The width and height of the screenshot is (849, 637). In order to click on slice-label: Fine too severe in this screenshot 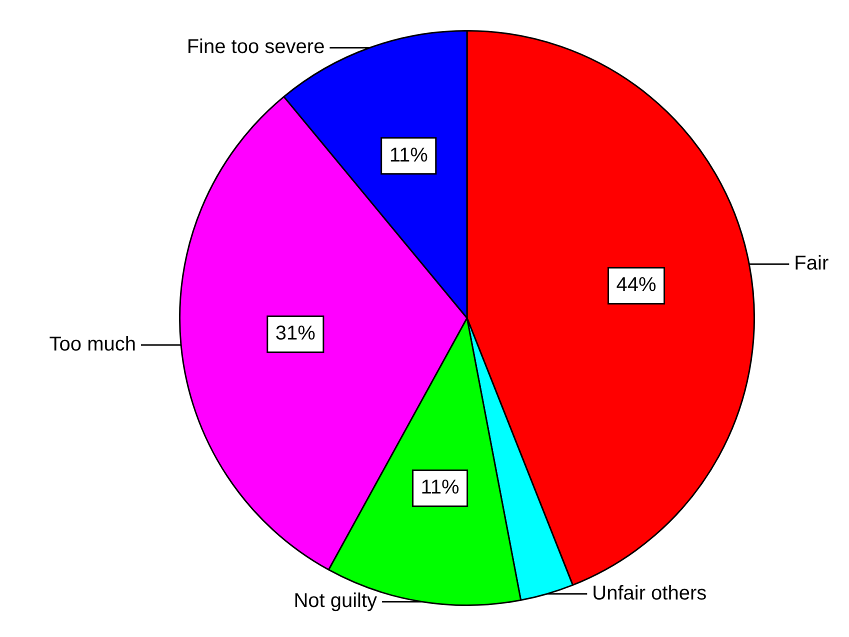, I will do `click(255, 47)`.